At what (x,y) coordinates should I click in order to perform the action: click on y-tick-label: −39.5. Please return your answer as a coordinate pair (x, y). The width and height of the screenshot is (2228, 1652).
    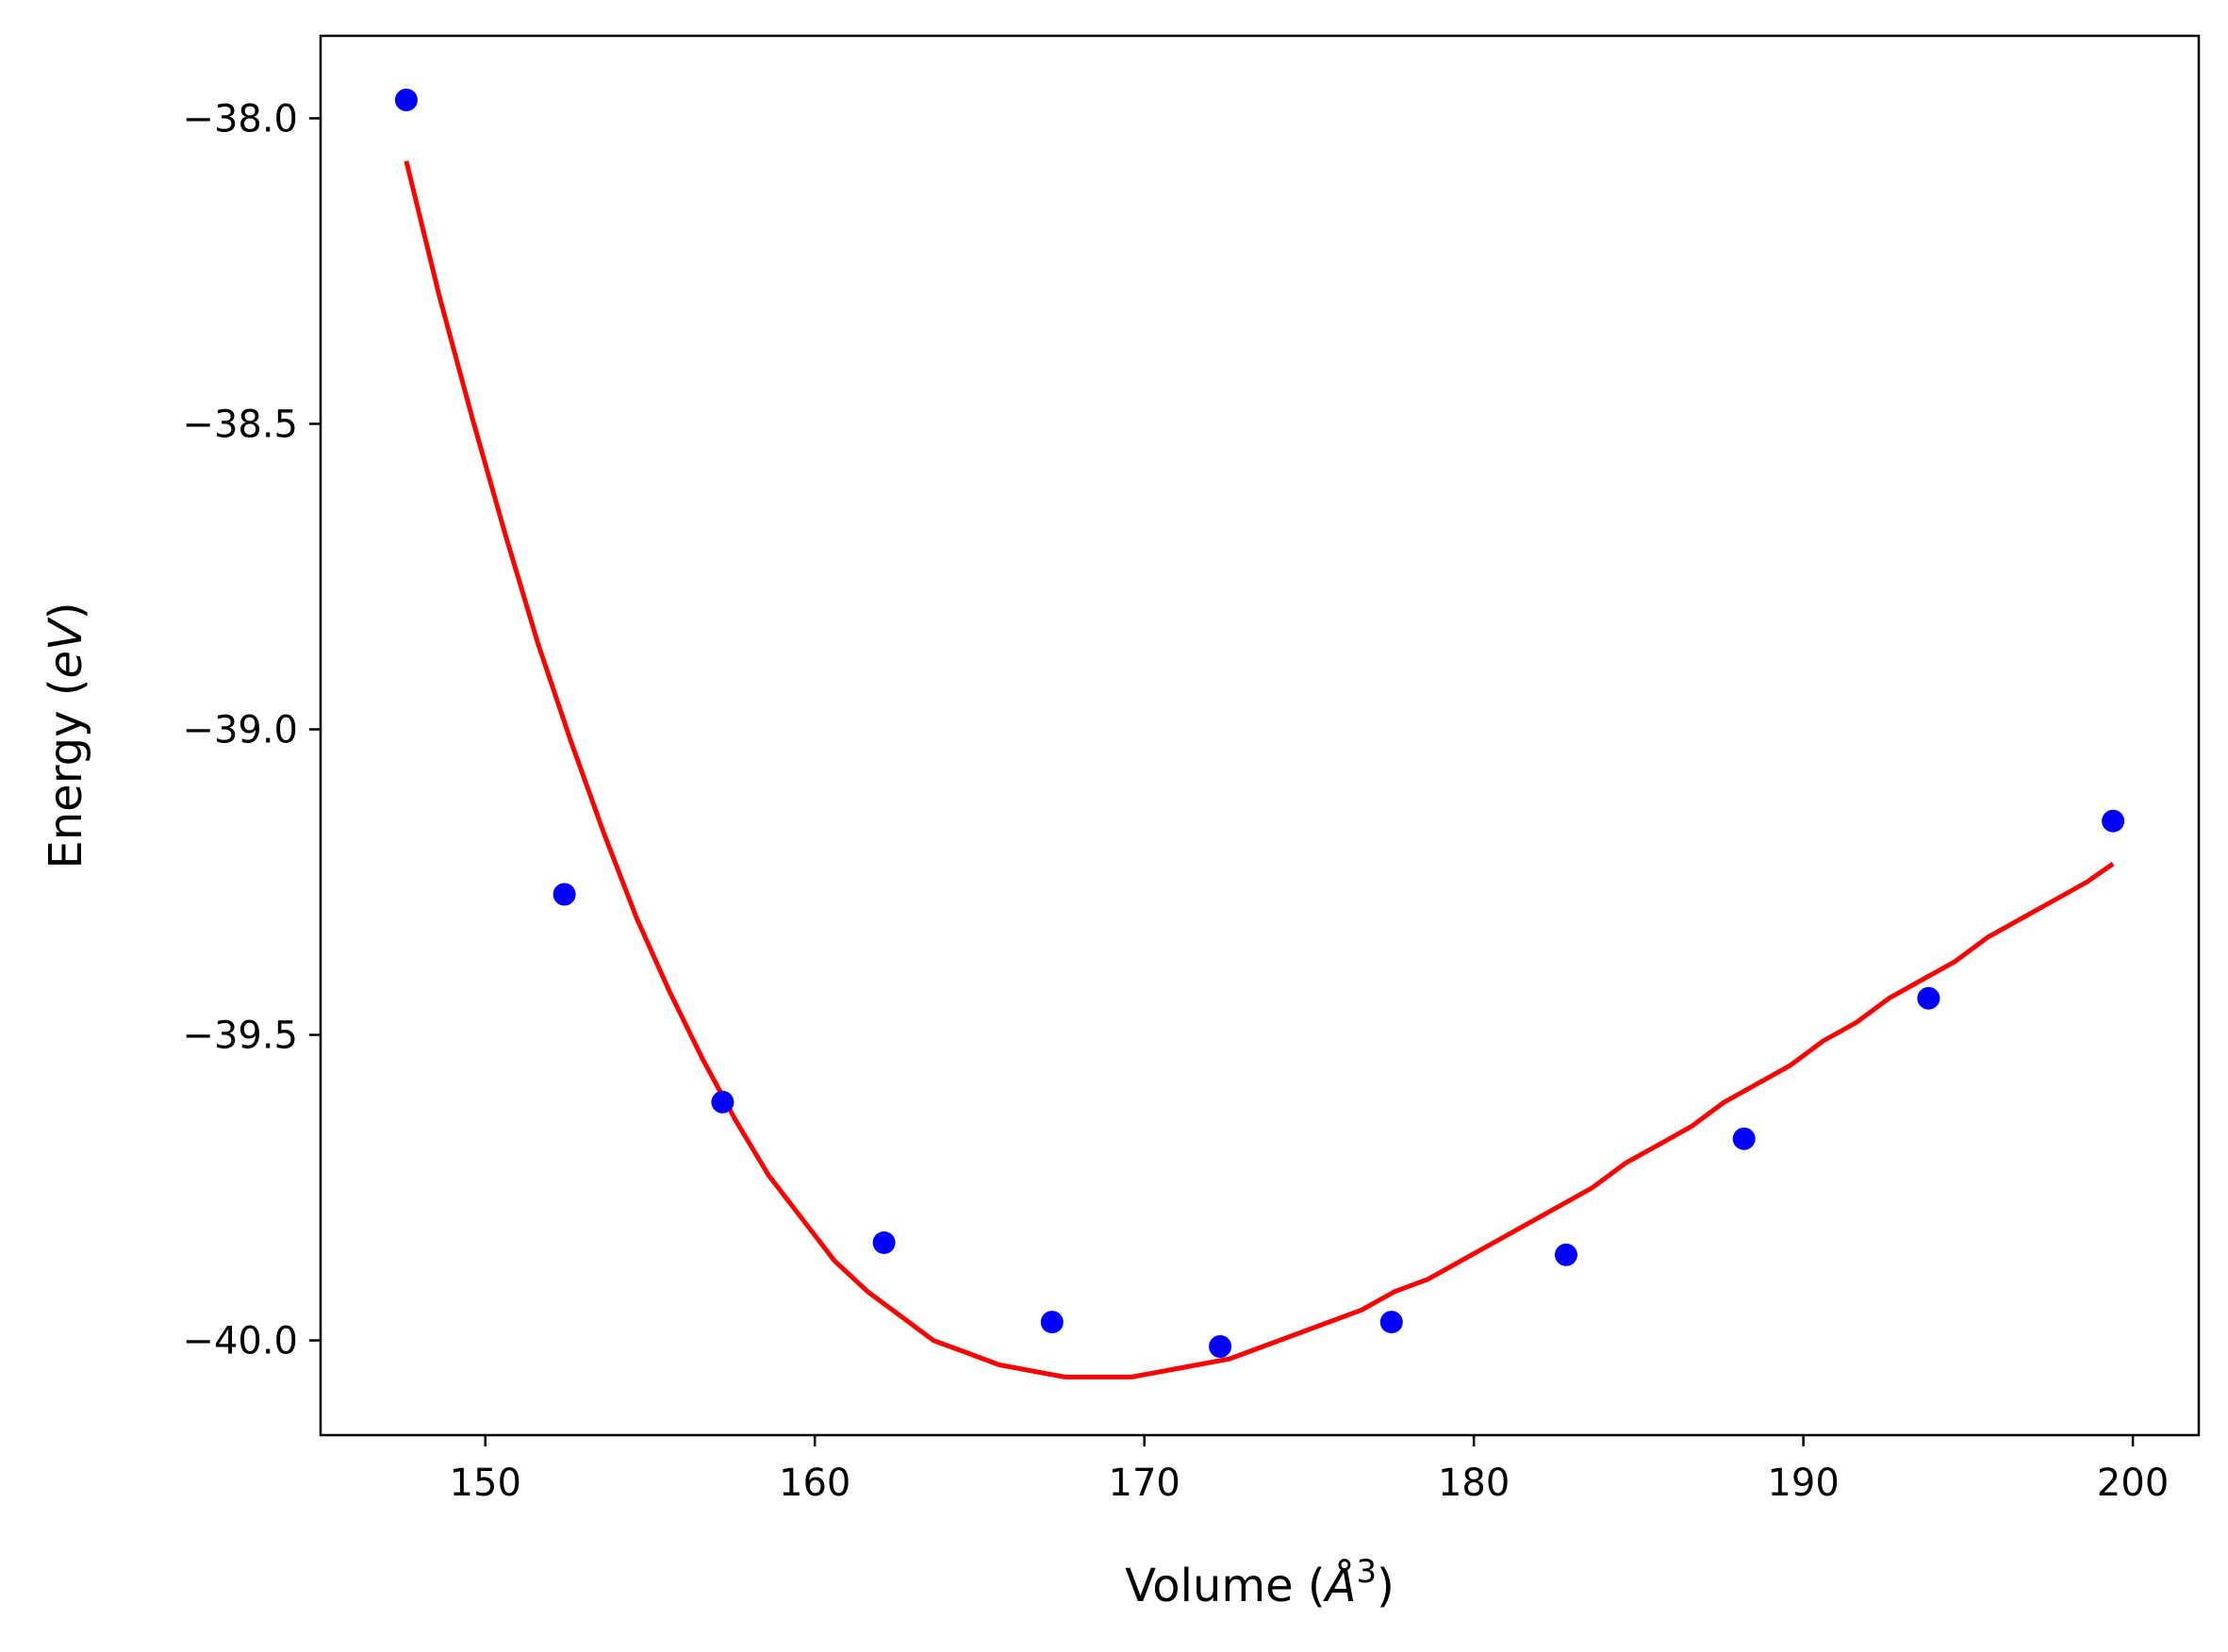
    Looking at the image, I should click on (240, 1036).